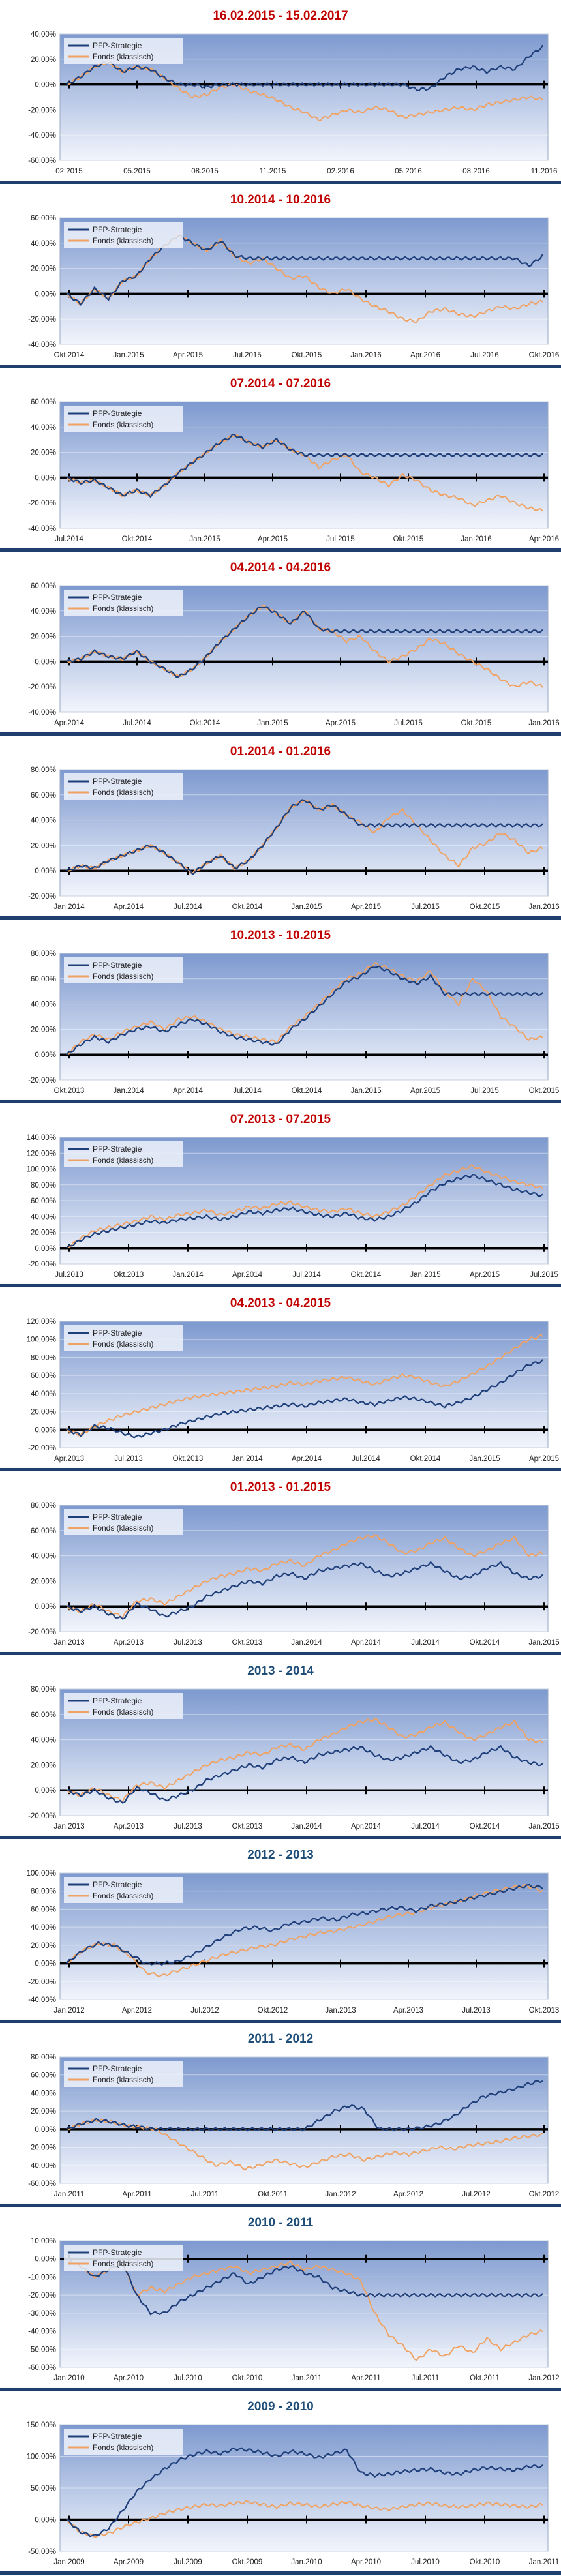 Image resolution: width=561 pixels, height=2576 pixels. I want to click on chart-title: 01.2014 - 01.2016, so click(280, 751).